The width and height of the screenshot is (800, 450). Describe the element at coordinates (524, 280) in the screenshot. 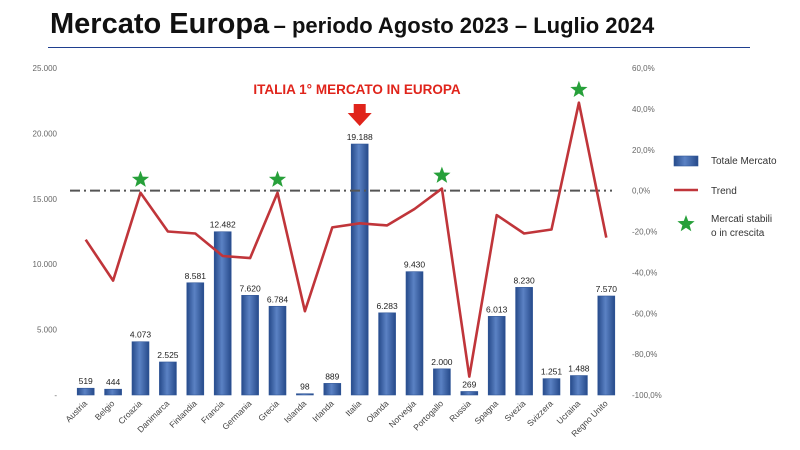

I see `bar-value-label: 8.230` at that location.